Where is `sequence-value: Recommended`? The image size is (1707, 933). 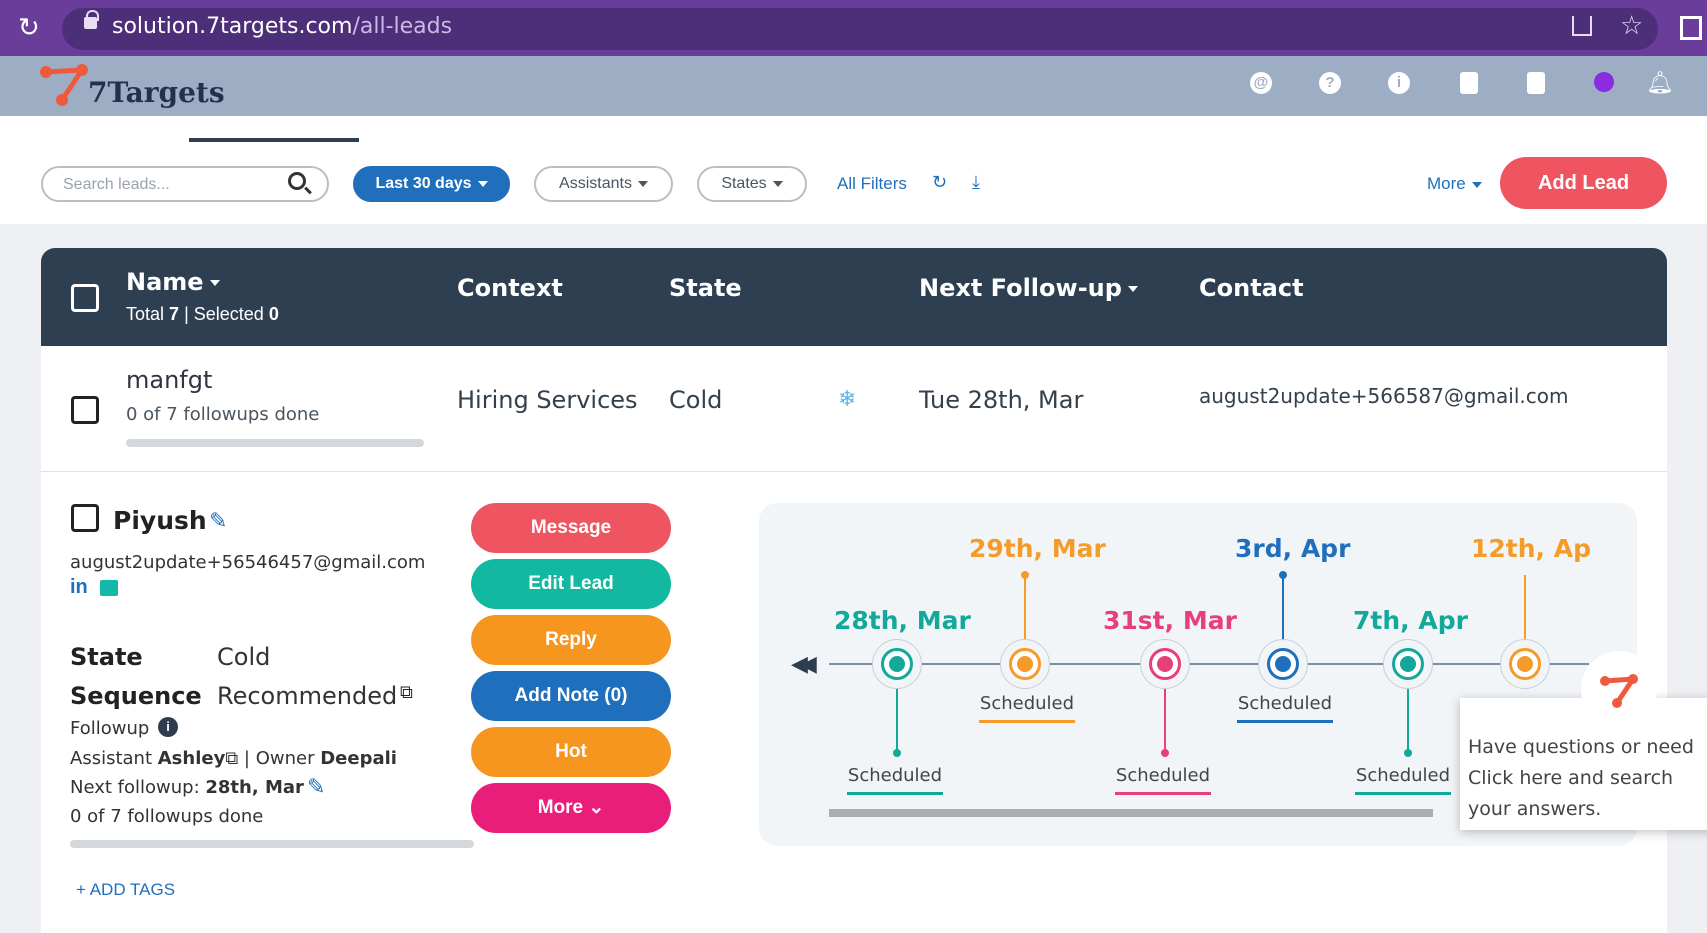
sequence-value: Recommended is located at coordinates (307, 696).